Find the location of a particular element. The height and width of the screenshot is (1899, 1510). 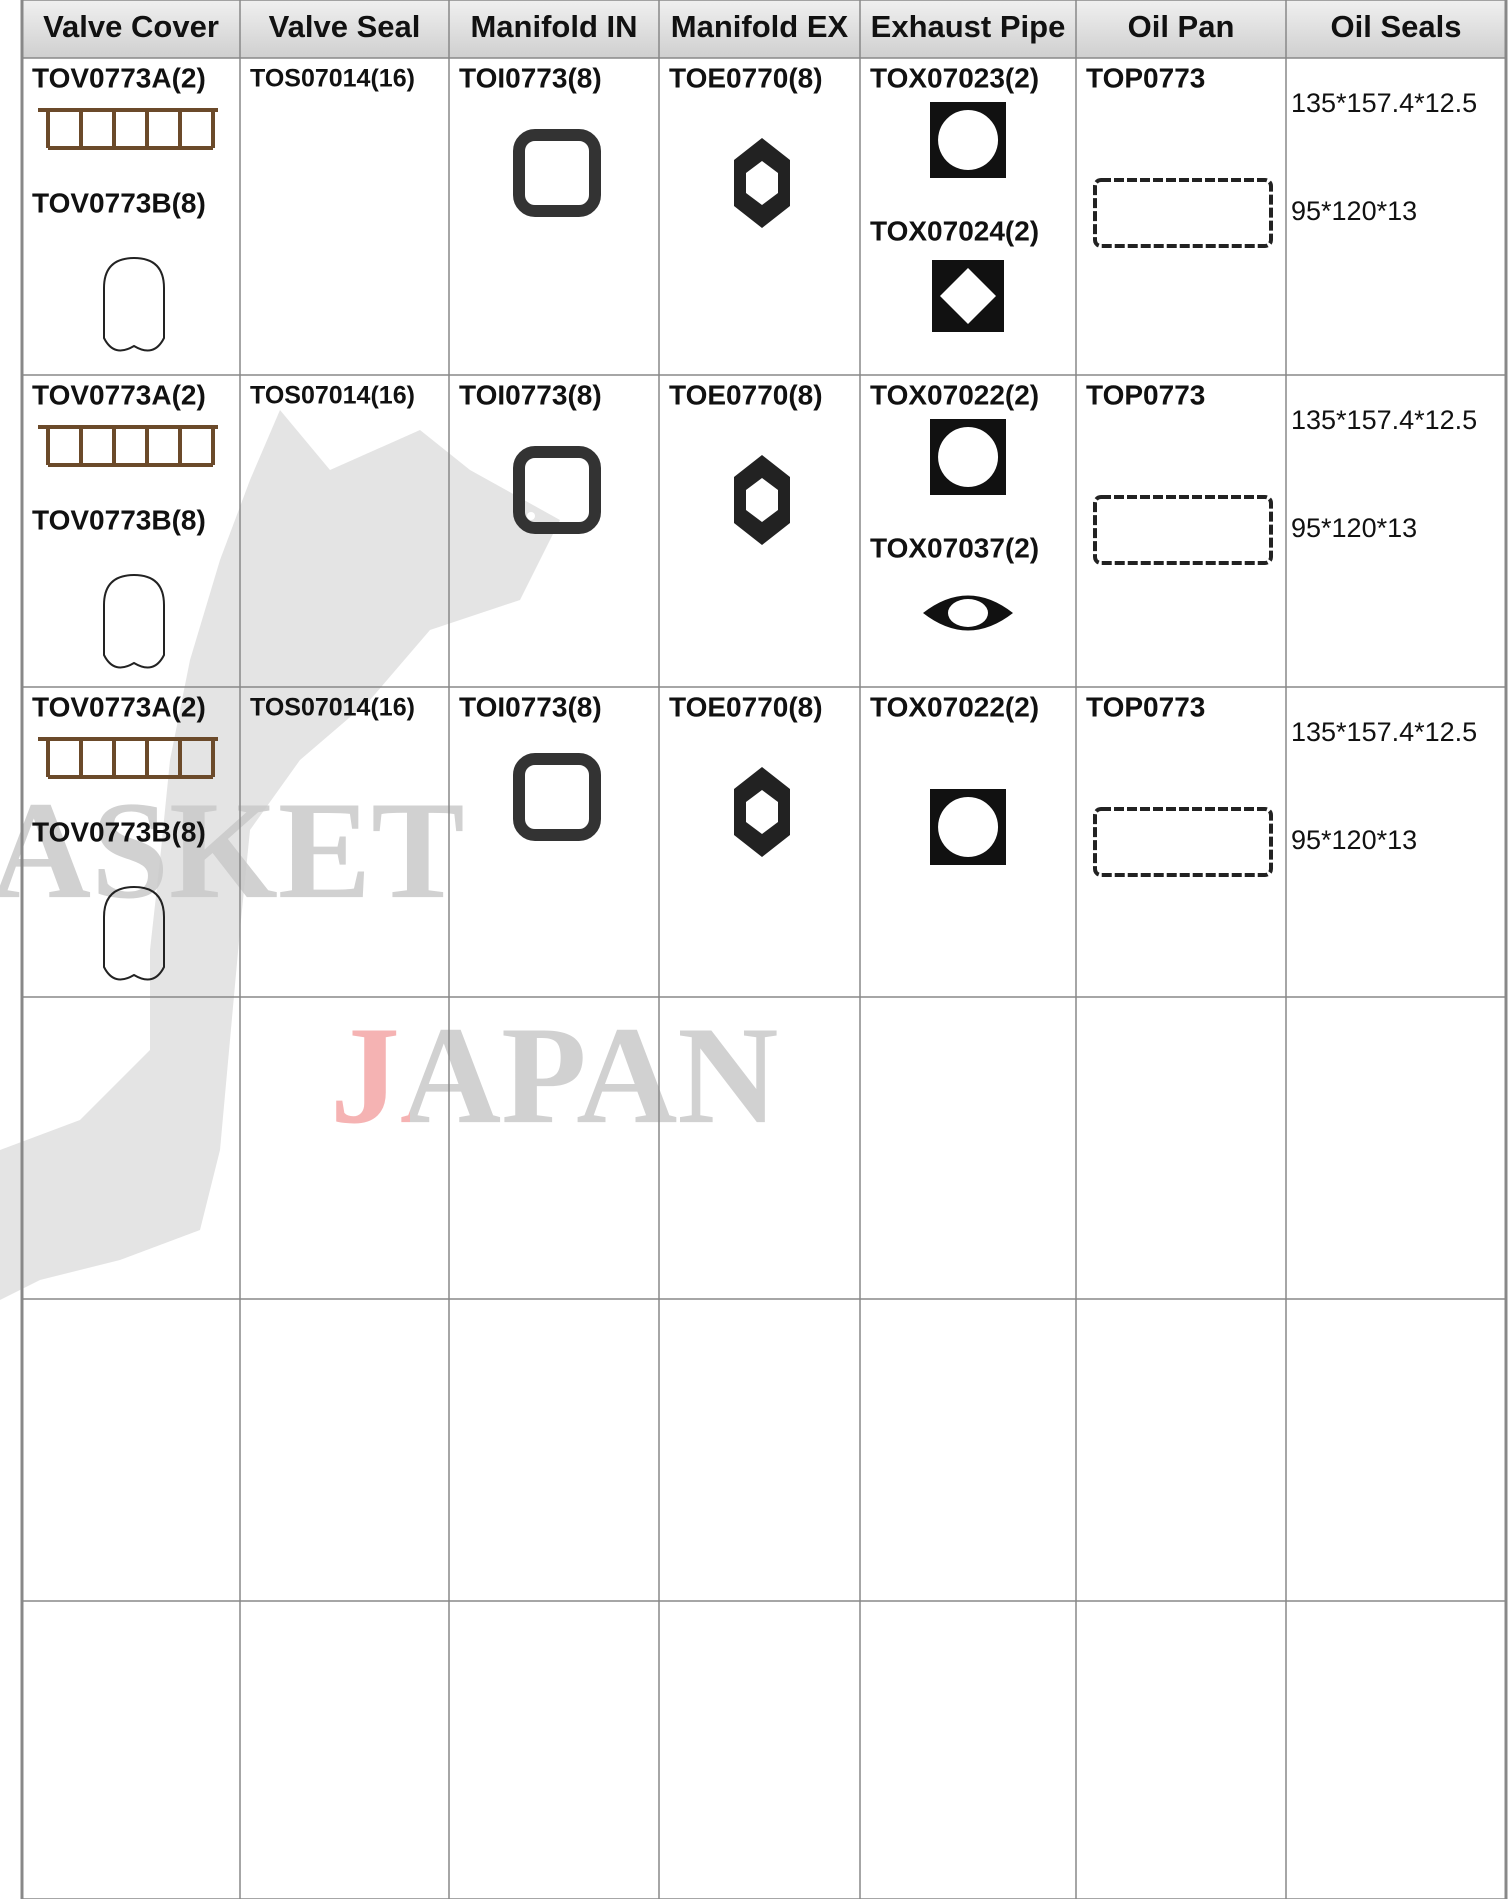

column-header: Manifold IN is located at coordinates (553, 26).